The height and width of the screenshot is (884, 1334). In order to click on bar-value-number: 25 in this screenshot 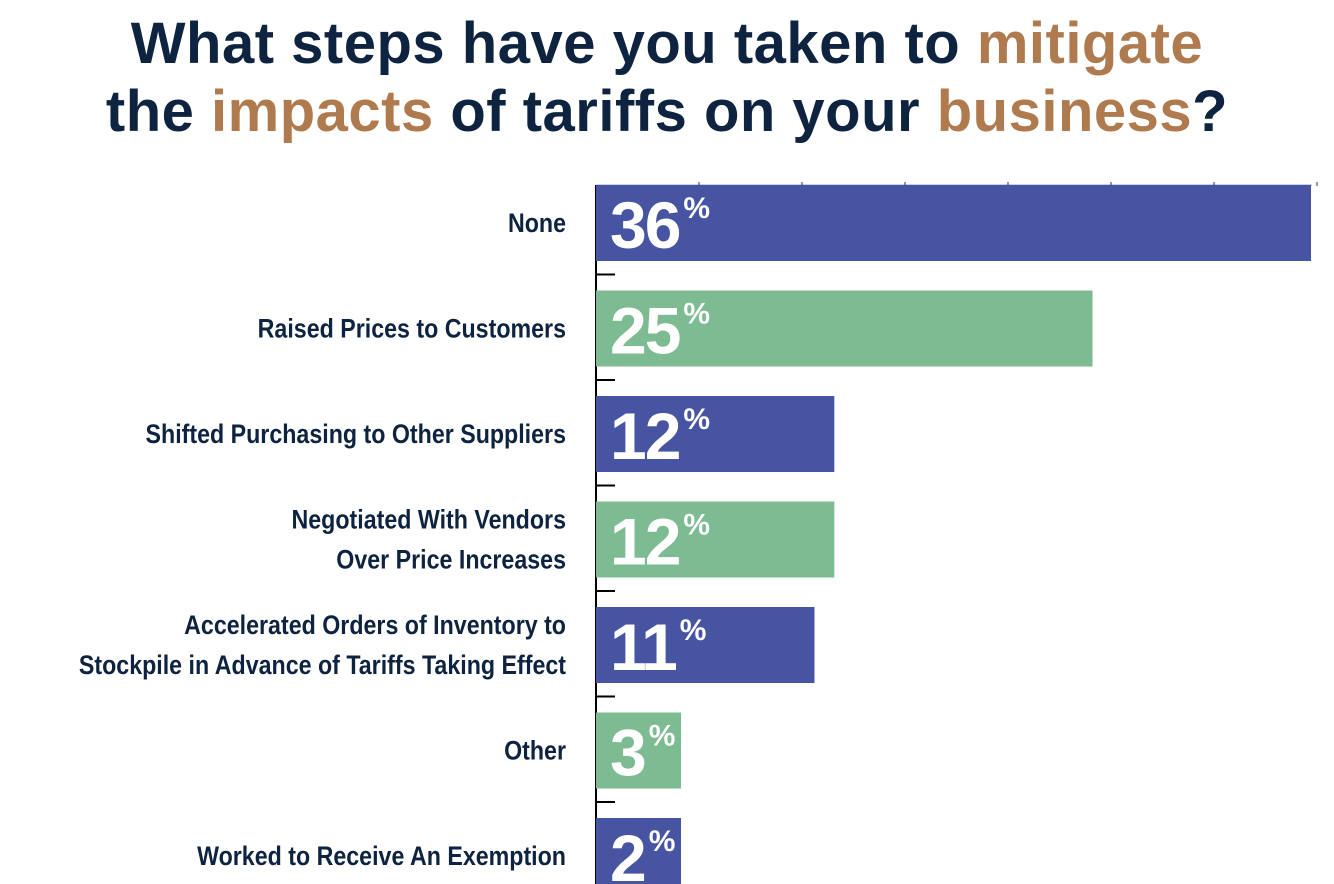, I will do `click(645, 331)`.